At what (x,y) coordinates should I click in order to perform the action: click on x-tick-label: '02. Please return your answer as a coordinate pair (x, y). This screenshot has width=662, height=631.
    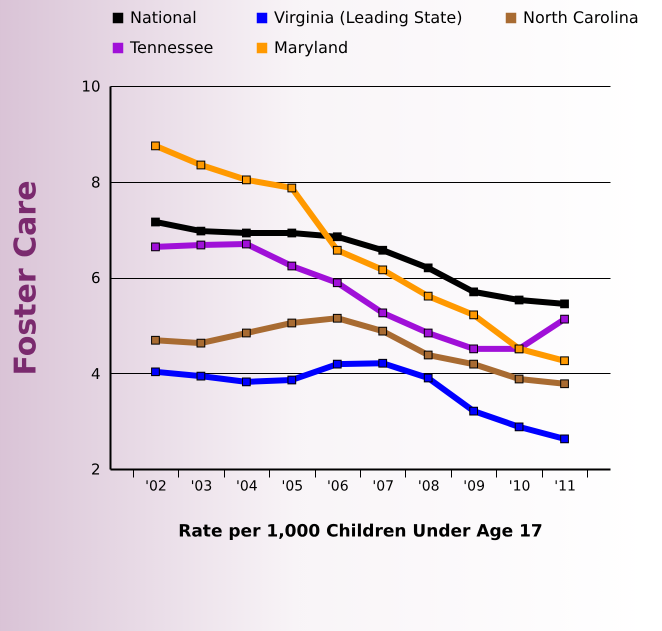
    Looking at the image, I should click on (156, 486).